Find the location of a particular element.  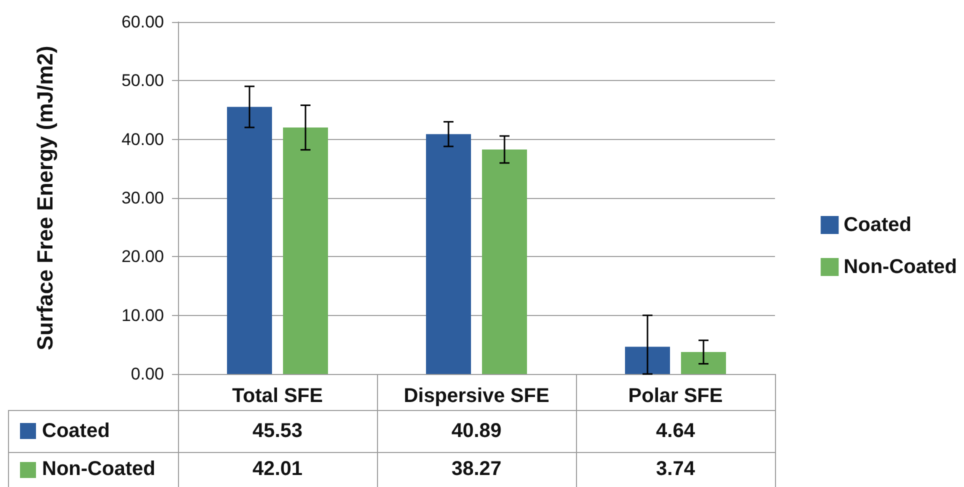

y-tick-label: 0.00 is located at coordinates (147, 374).